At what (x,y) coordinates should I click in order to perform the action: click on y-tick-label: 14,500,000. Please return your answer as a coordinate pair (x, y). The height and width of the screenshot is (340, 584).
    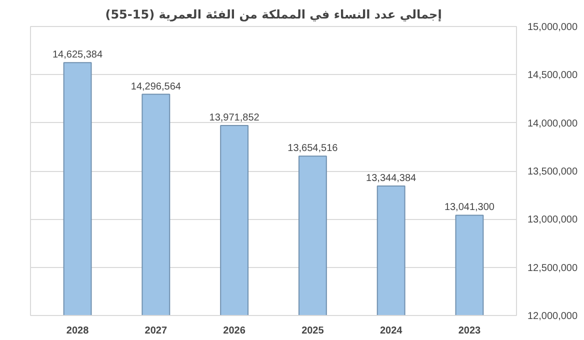
    Looking at the image, I should click on (553, 76).